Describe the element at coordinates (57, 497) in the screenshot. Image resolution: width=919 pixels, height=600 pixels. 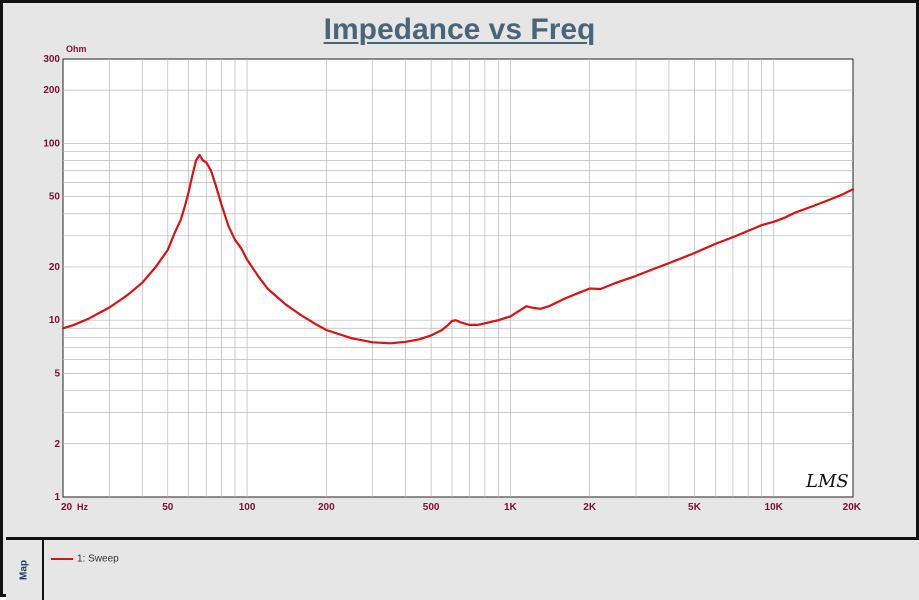
I see `y-tick-label: 1` at that location.